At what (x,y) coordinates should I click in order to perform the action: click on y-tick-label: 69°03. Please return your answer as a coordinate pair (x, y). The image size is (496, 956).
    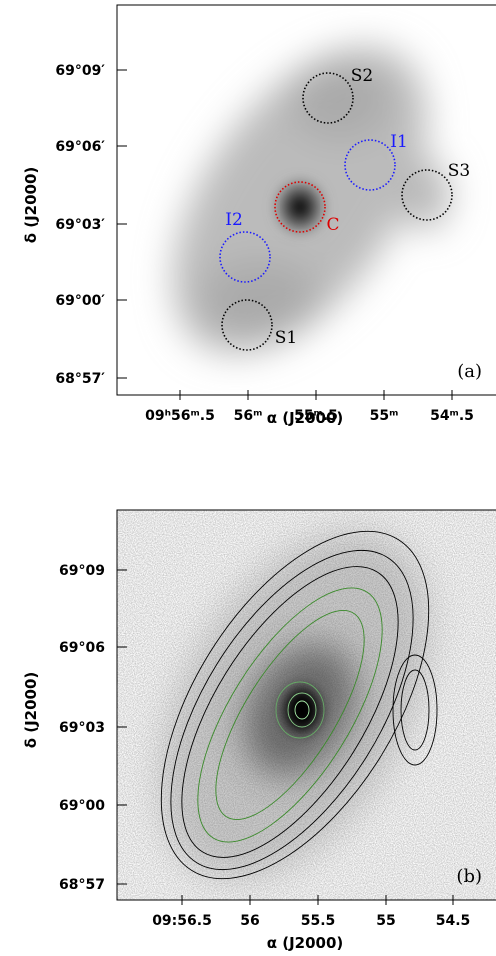
    Looking at the image, I should click on (82, 728).